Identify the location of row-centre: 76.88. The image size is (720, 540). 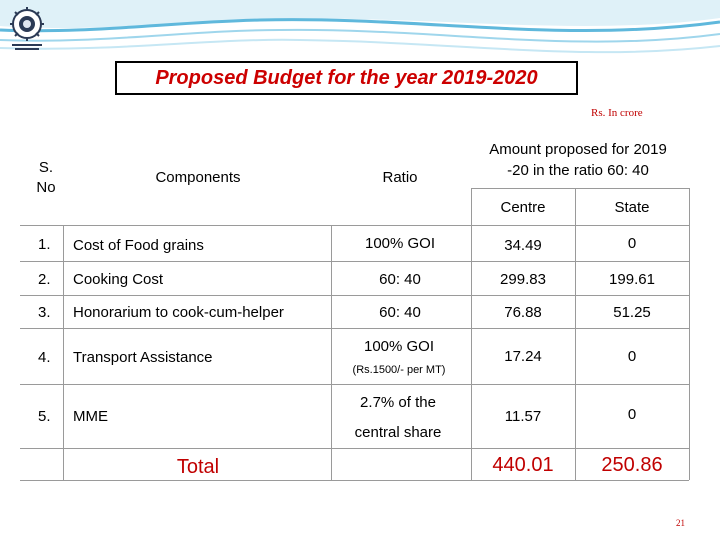
(523, 312).